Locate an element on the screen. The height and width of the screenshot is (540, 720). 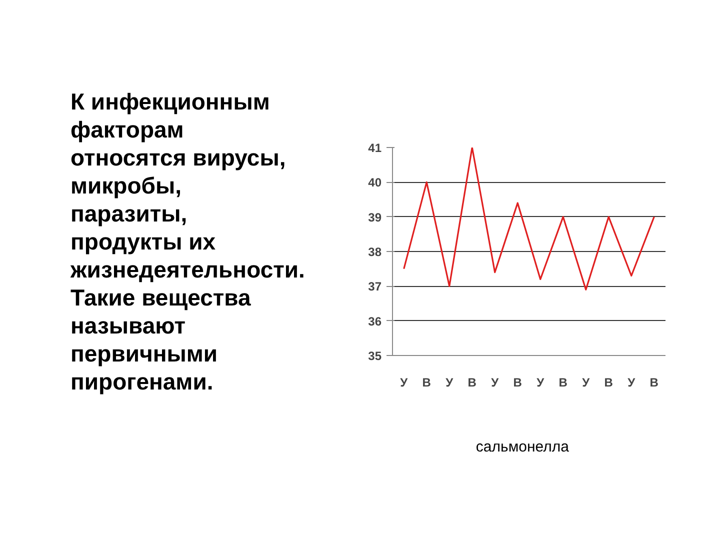
line-series is located at coordinates (529, 219).